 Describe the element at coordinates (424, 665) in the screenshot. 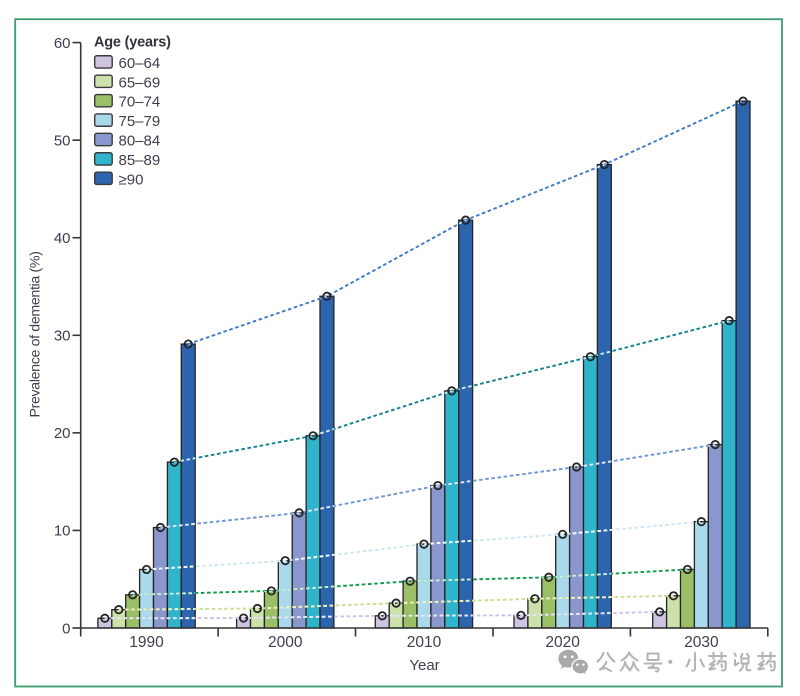

I see `svg-text: Year` at that location.